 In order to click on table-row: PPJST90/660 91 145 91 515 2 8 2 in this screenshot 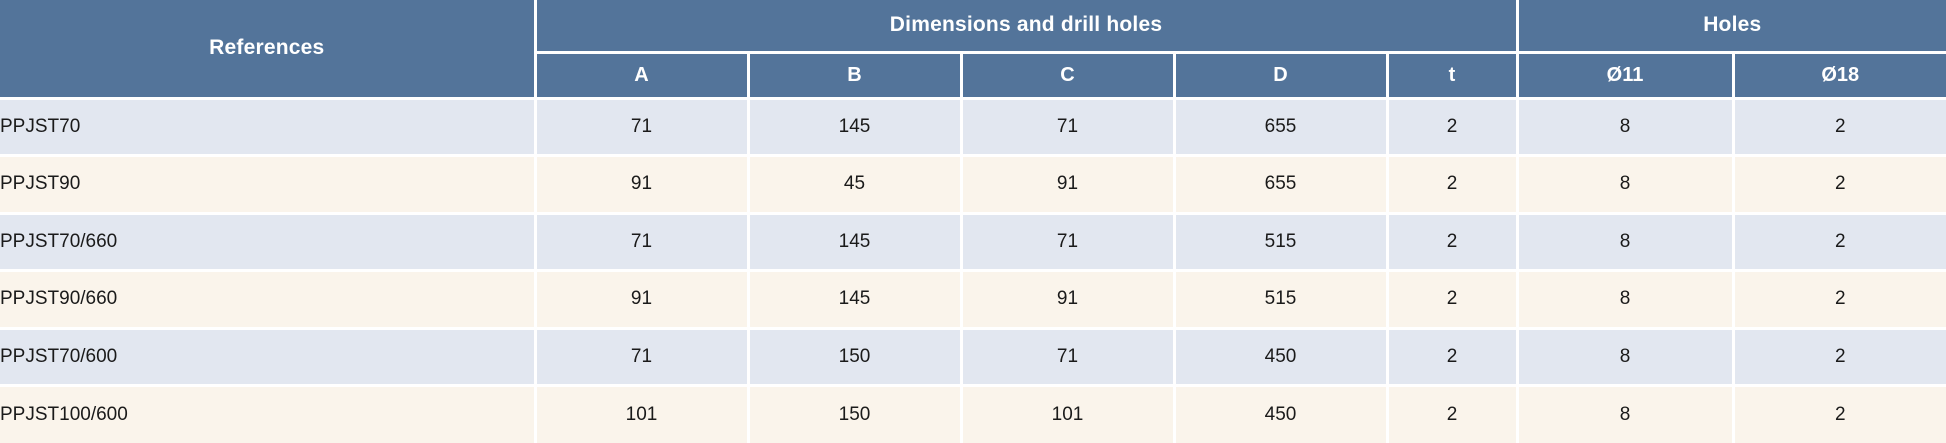, I will do `click(973, 299)`.